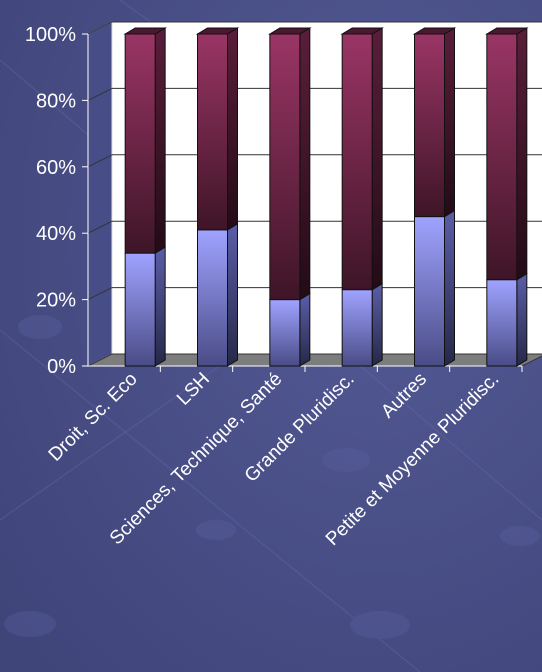  Describe the element at coordinates (56, 168) in the screenshot. I see `y-tick-label: 60%` at that location.